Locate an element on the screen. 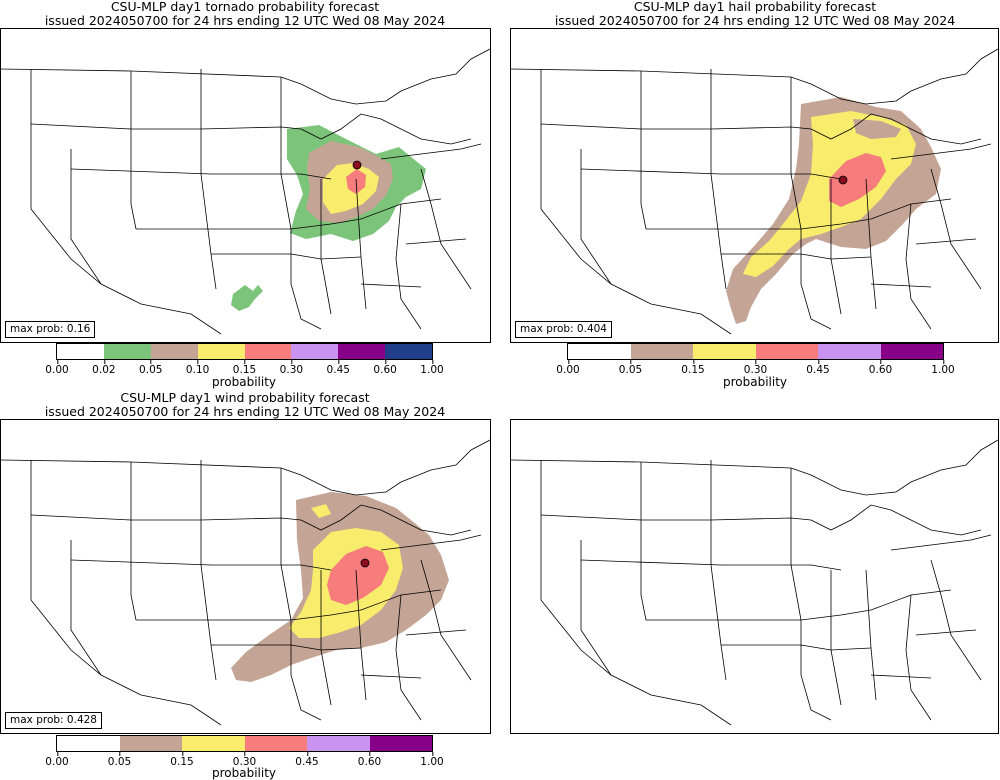  wind-probability-shading is located at coordinates (340, 587).